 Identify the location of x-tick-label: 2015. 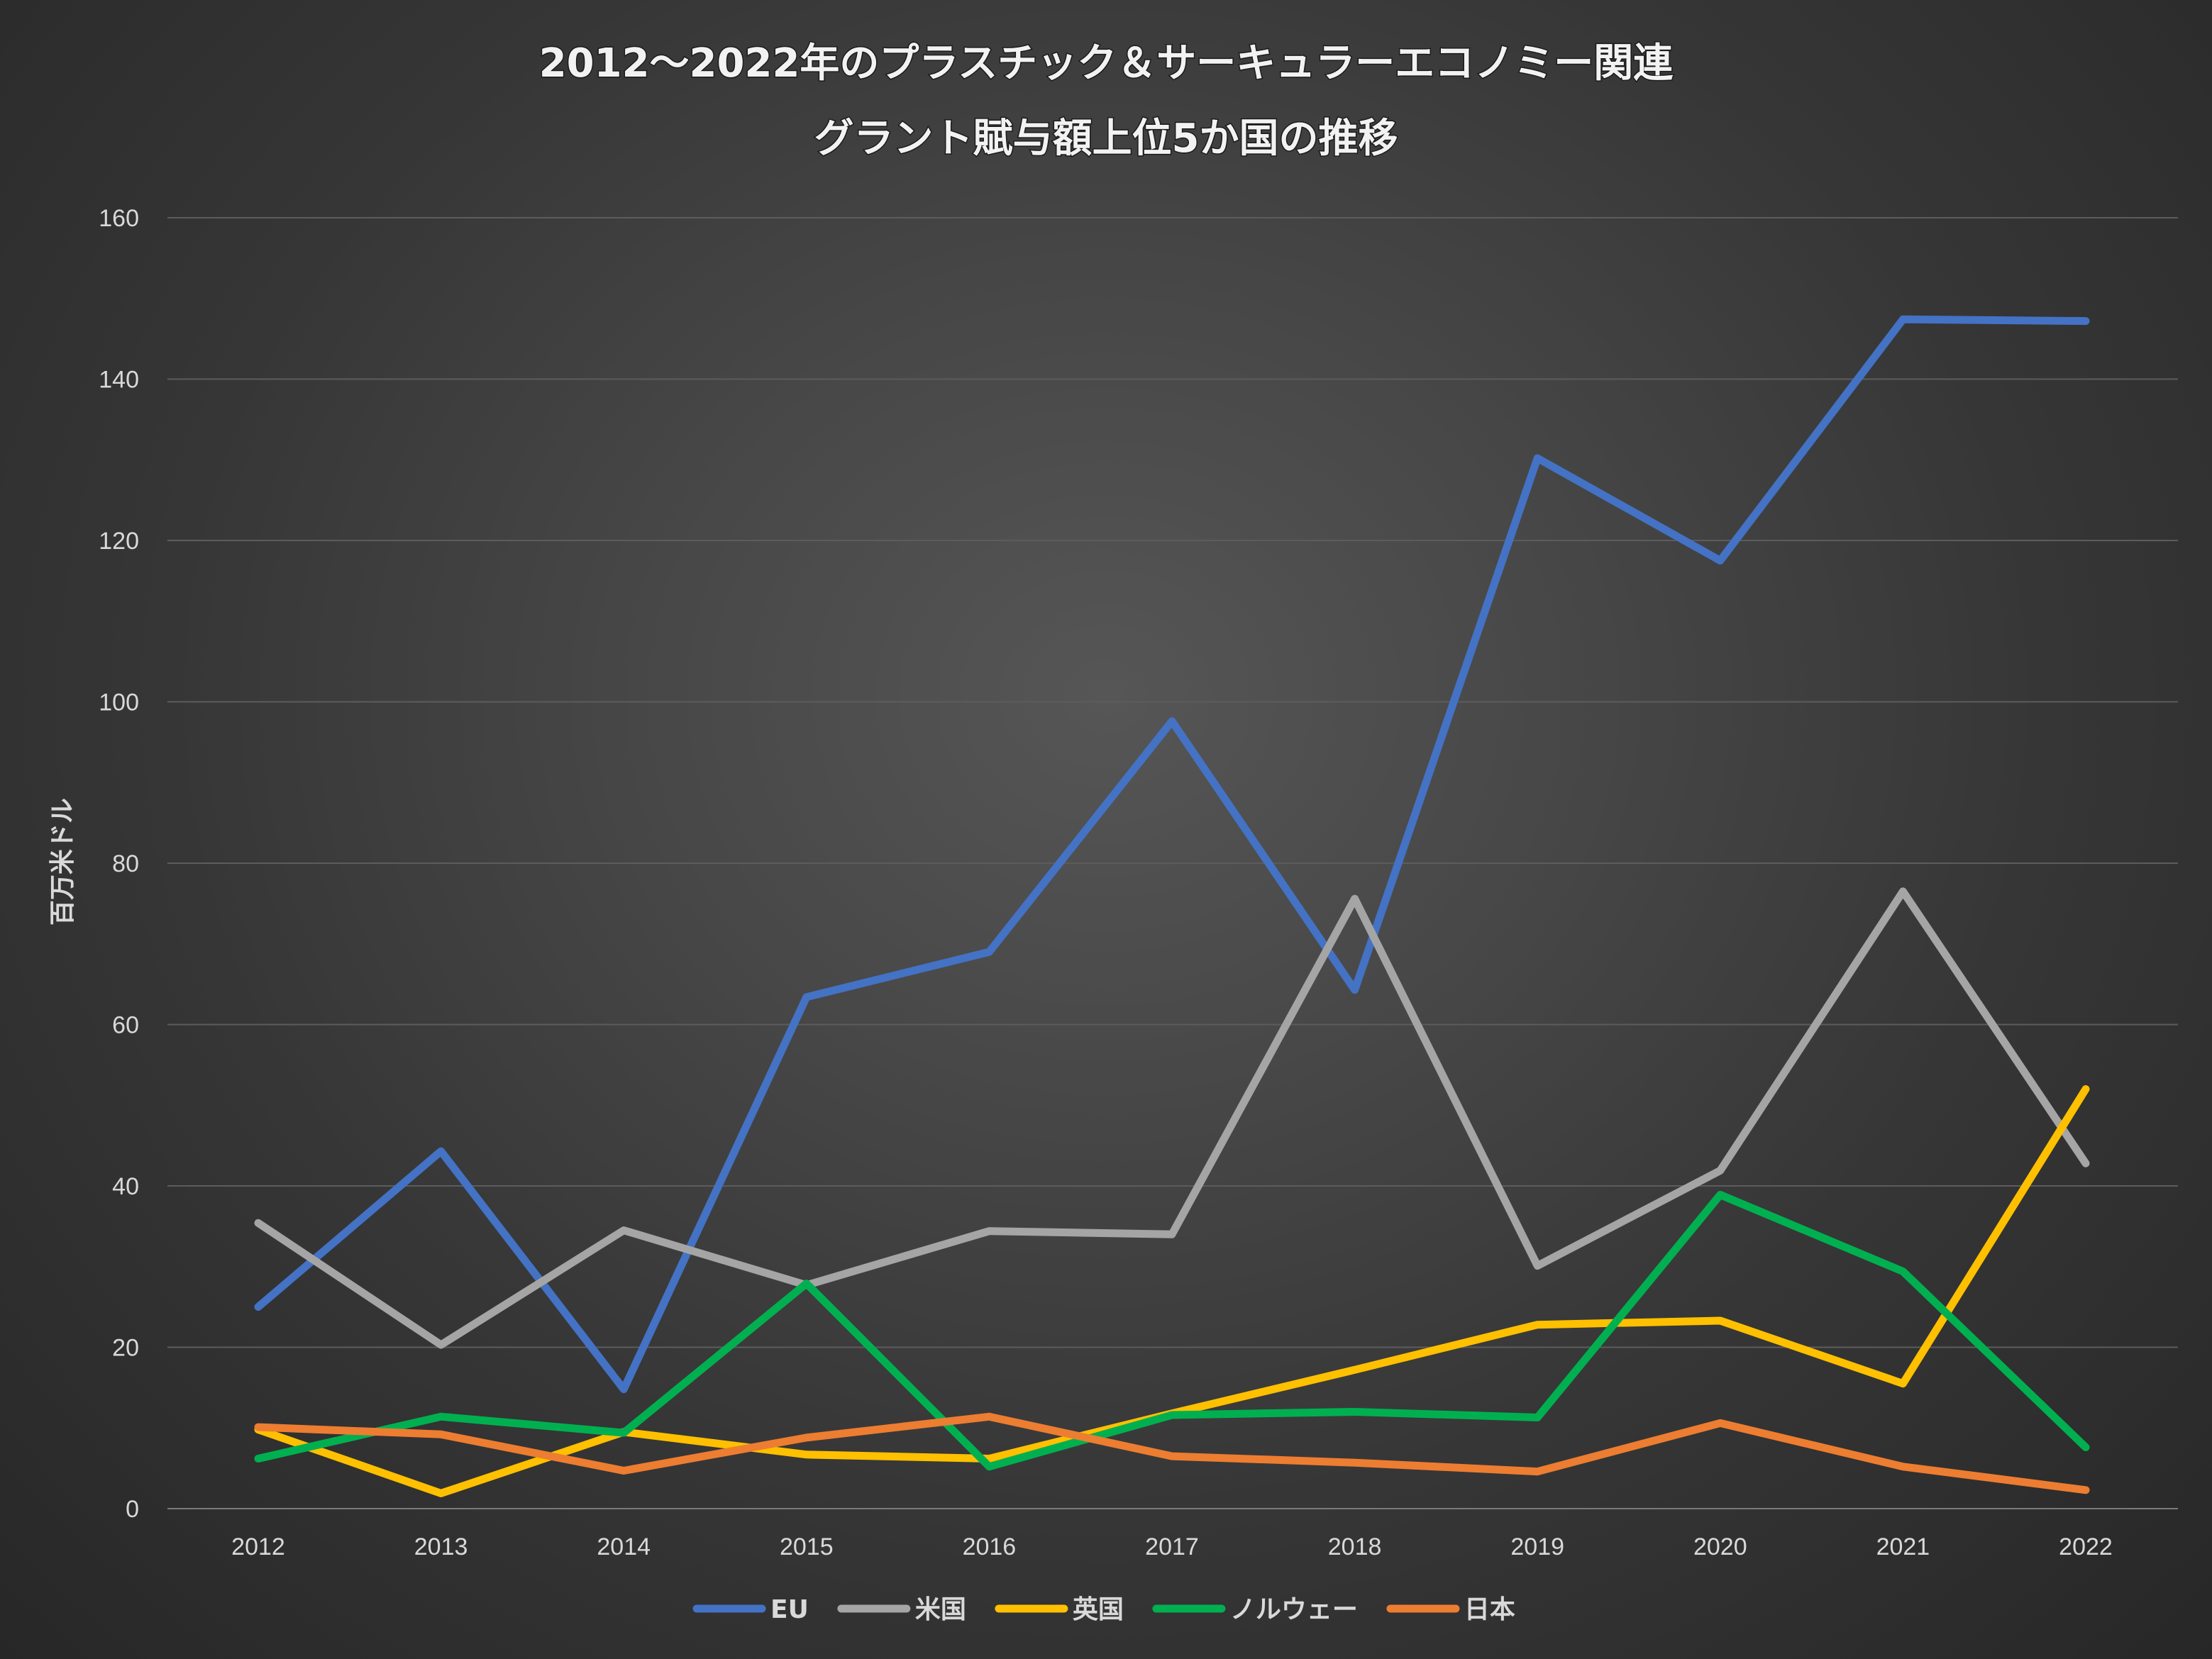
(807, 1546).